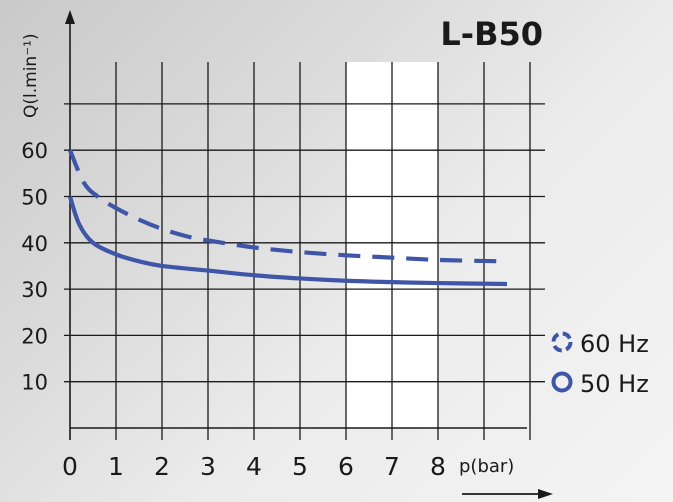  What do you see at coordinates (34, 336) in the screenshot?
I see `y-tick-label: 20` at bounding box center [34, 336].